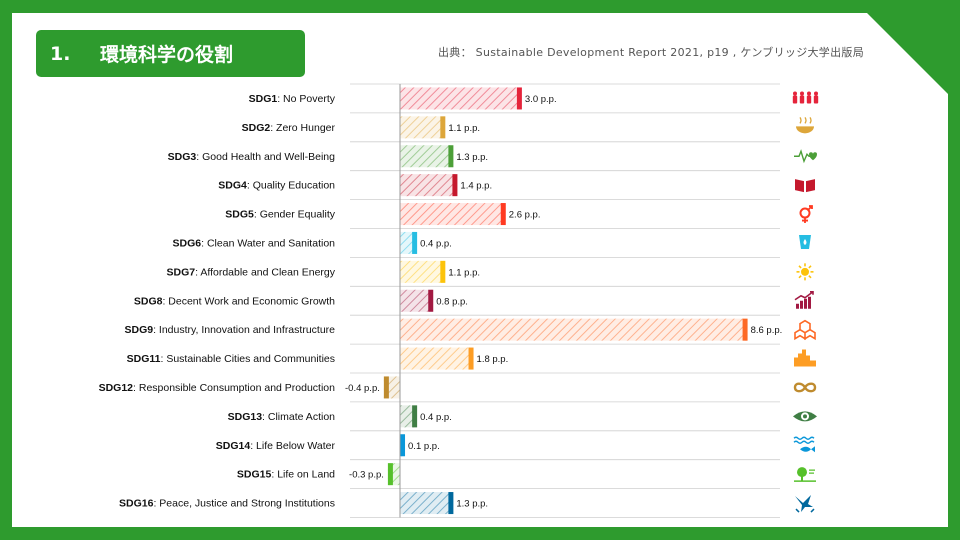 This screenshot has height=540, width=960. I want to click on bar-cap-sdg9, so click(745, 329).